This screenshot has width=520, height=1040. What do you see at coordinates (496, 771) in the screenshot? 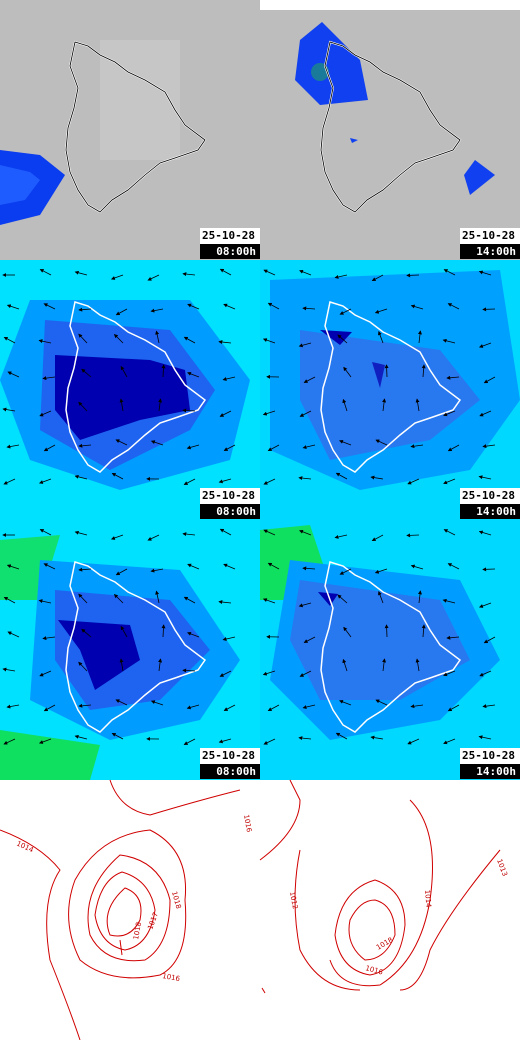
I see `time-label: 14:00h` at bounding box center [496, 771].